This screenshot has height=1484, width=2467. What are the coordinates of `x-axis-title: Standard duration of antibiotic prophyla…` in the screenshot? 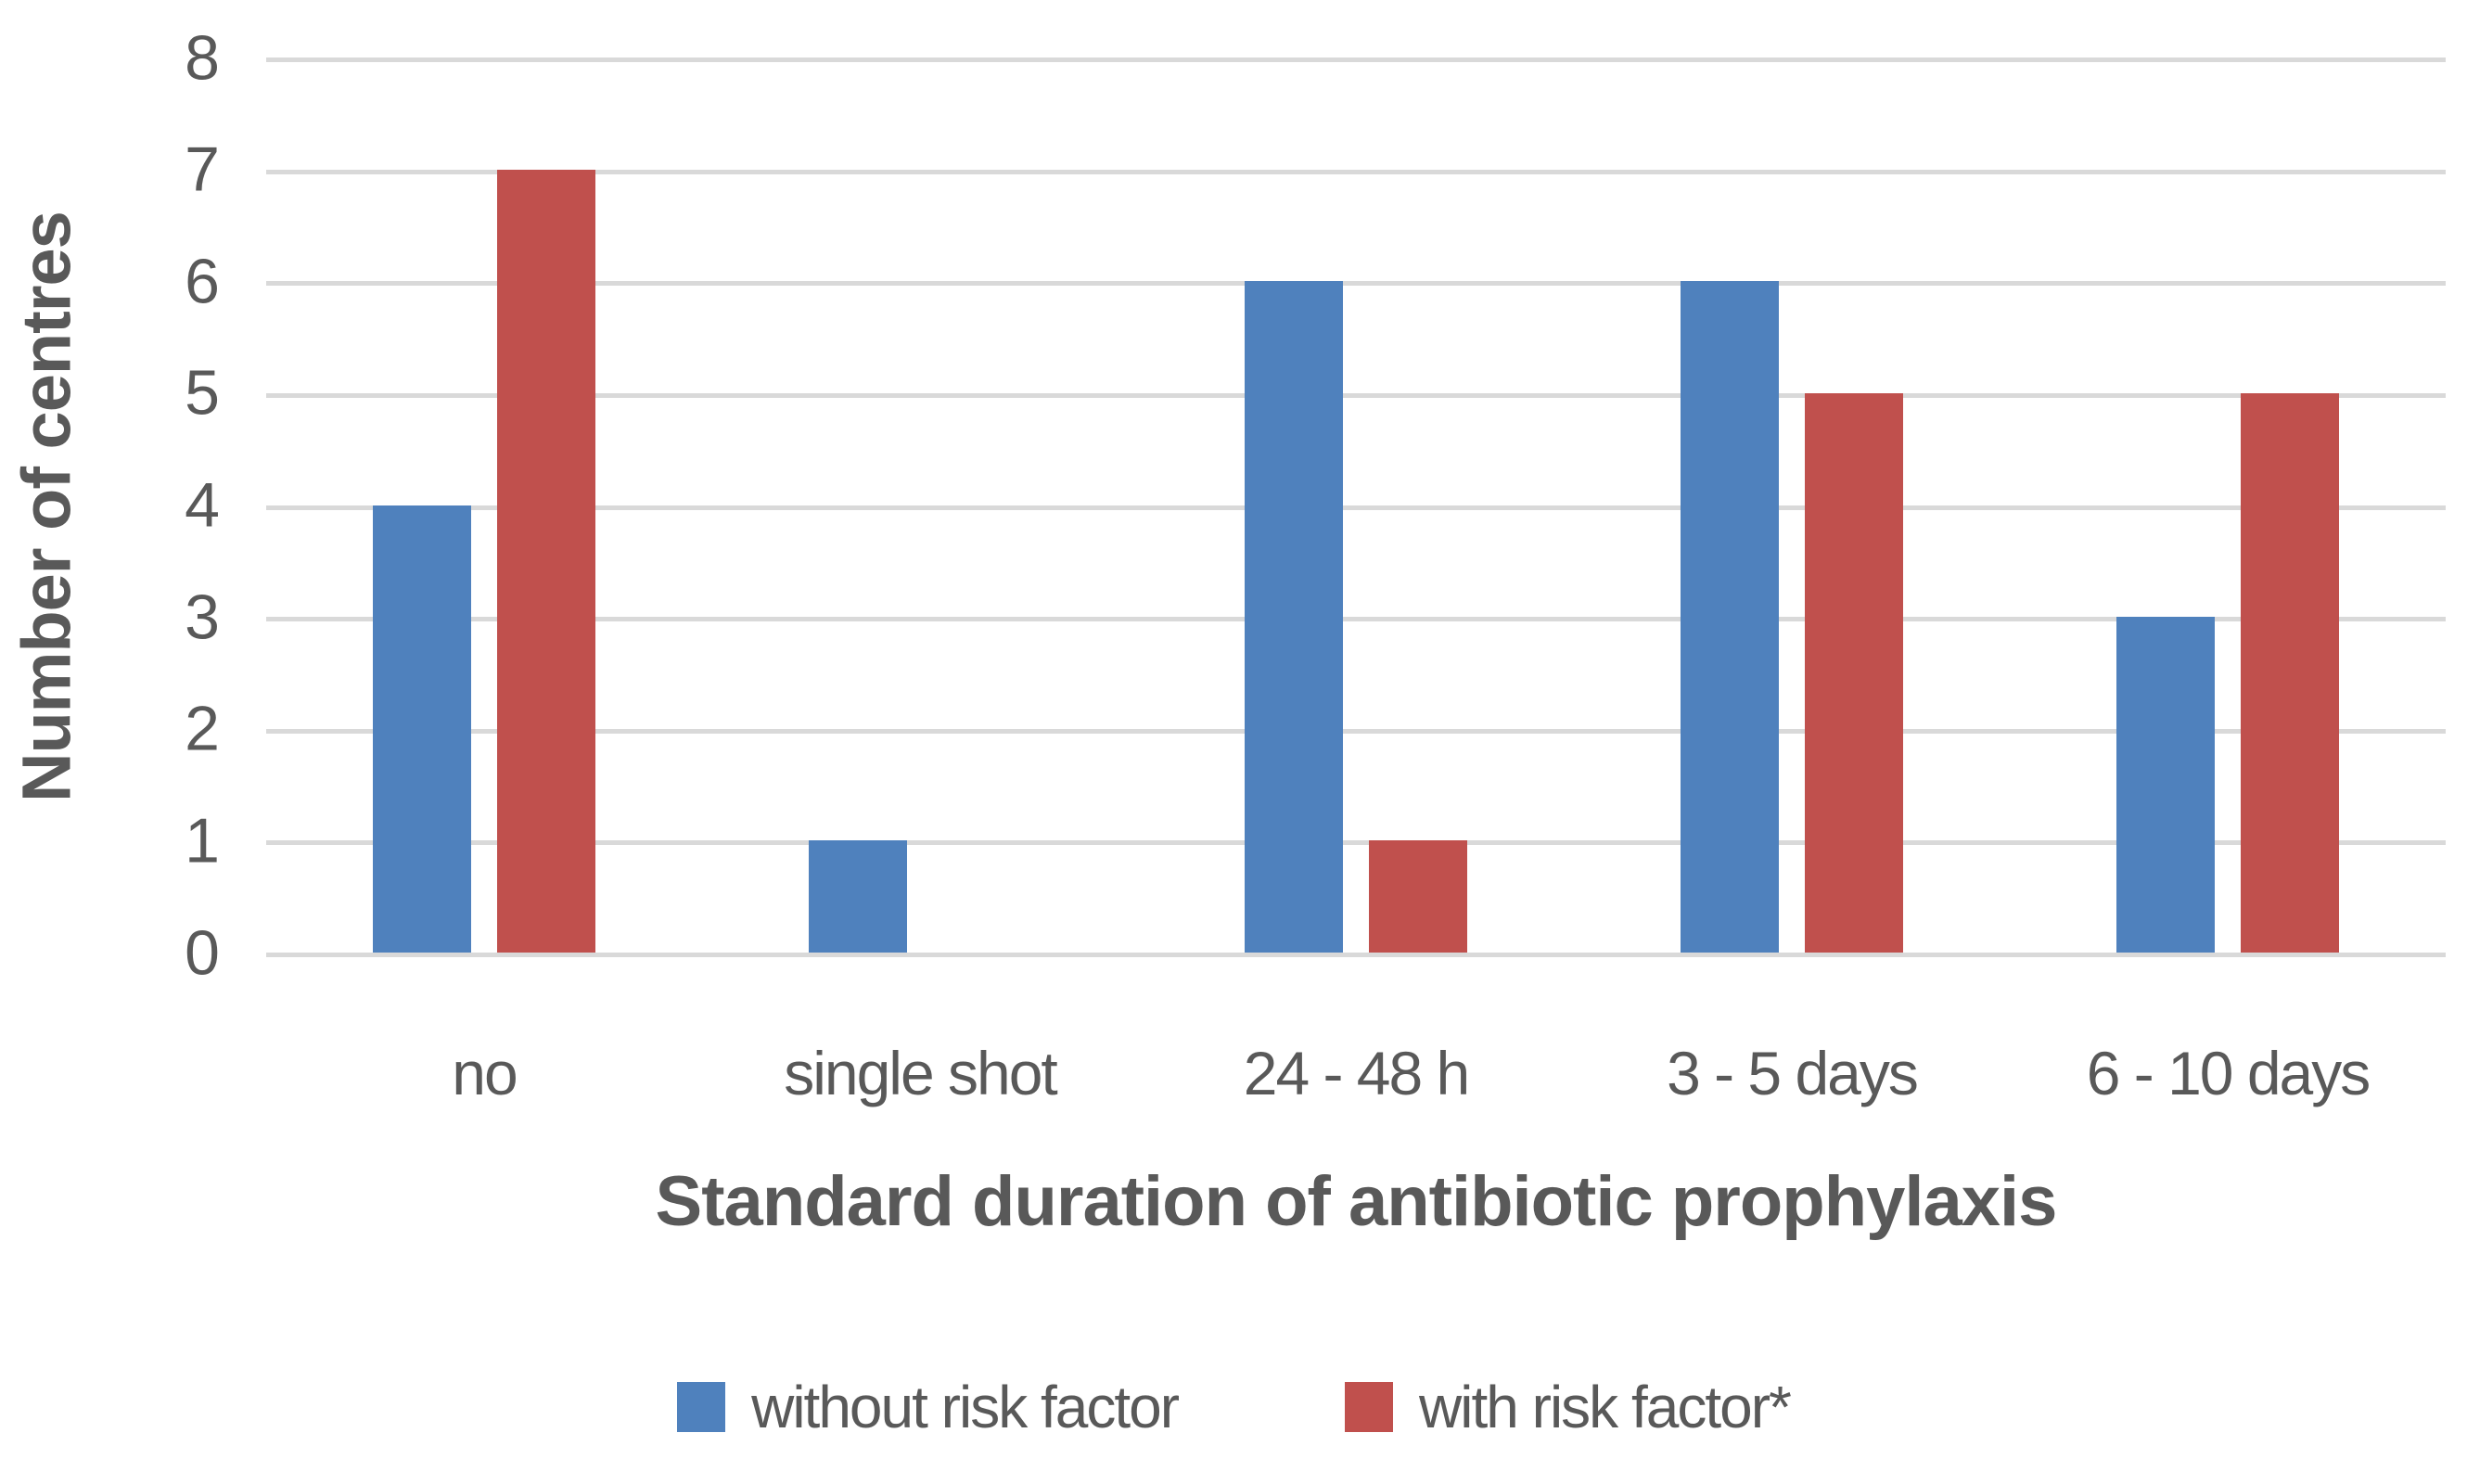 It's located at (1357, 1201).